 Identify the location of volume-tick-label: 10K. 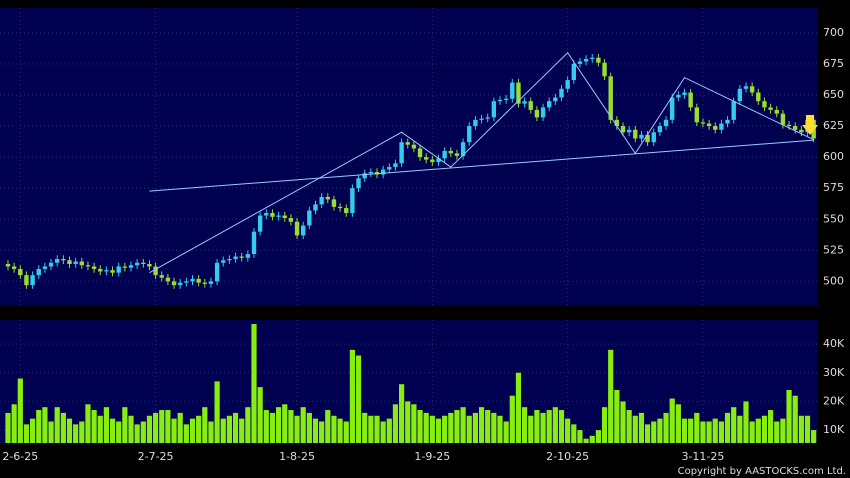
(834, 429).